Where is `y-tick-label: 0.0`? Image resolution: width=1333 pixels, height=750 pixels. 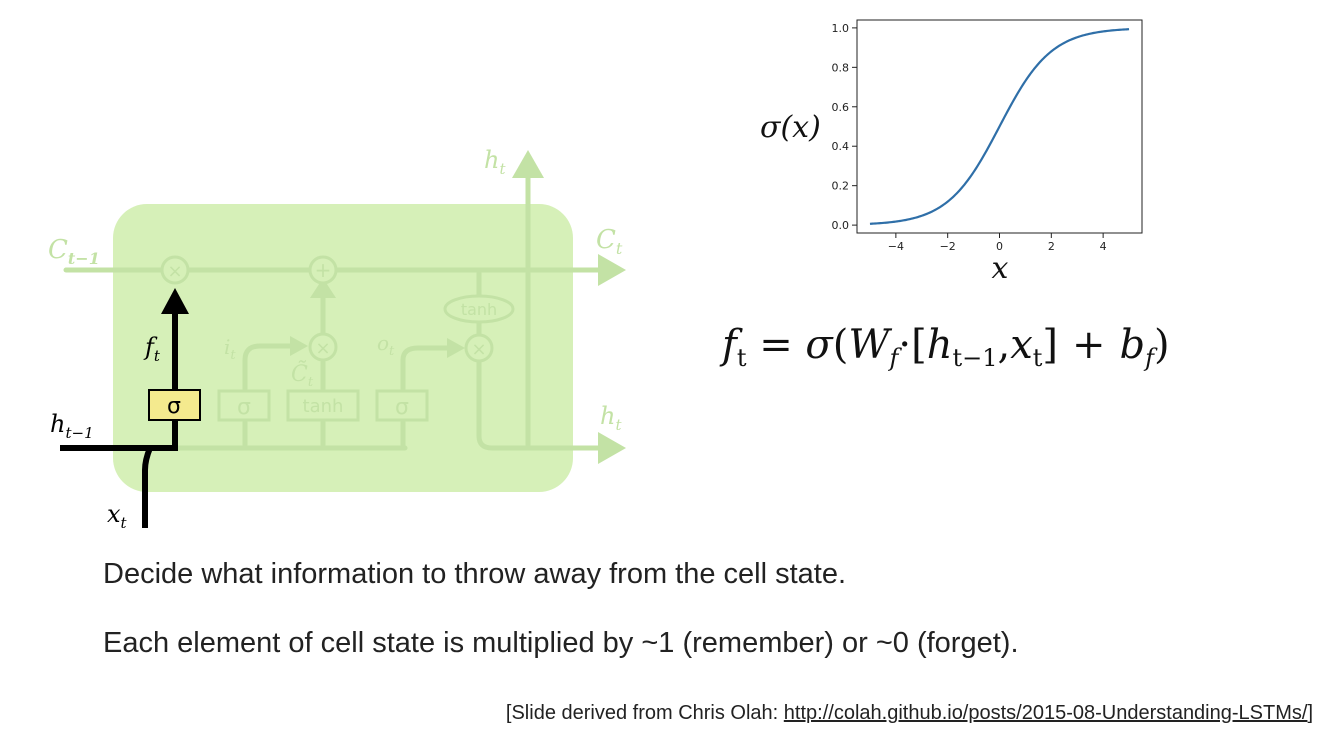 y-tick-label: 0.0 is located at coordinates (841, 225).